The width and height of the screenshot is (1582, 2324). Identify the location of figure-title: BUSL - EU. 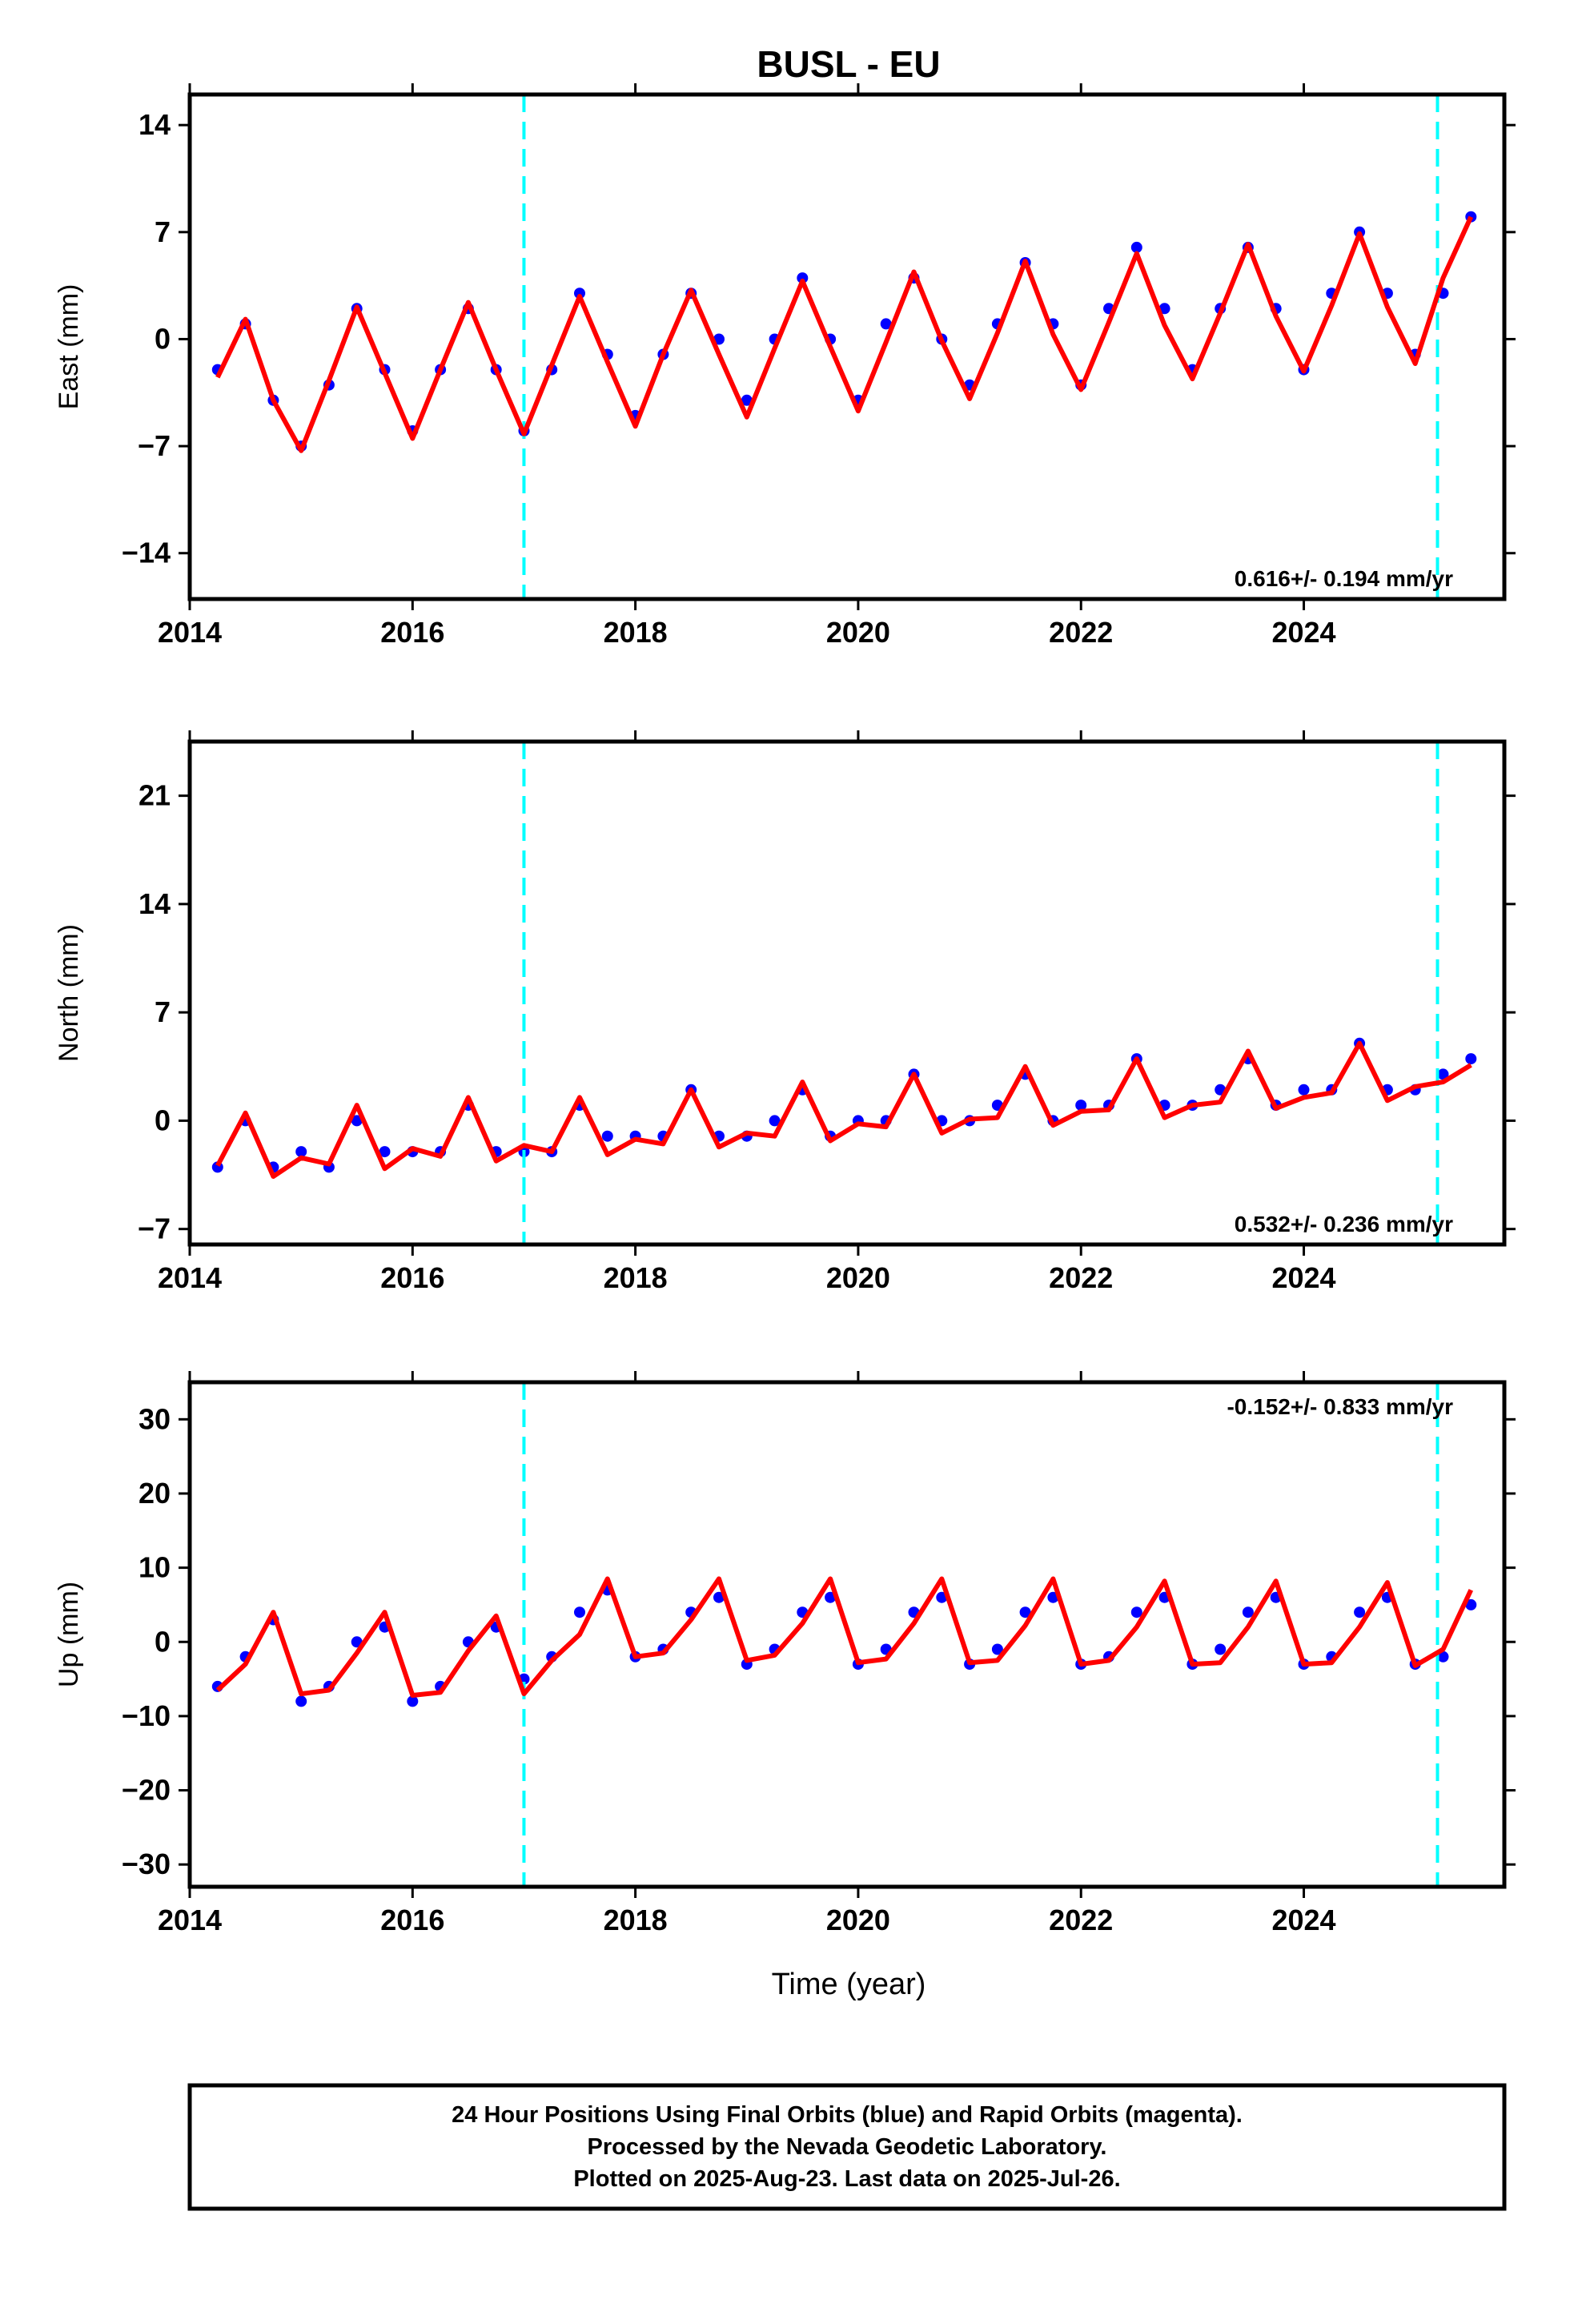
(848, 64).